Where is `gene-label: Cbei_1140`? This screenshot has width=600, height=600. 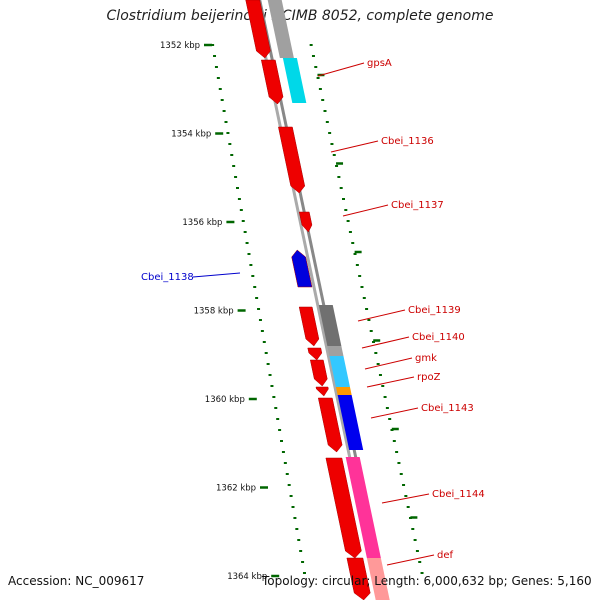 gene-label: Cbei_1140 is located at coordinates (438, 337).